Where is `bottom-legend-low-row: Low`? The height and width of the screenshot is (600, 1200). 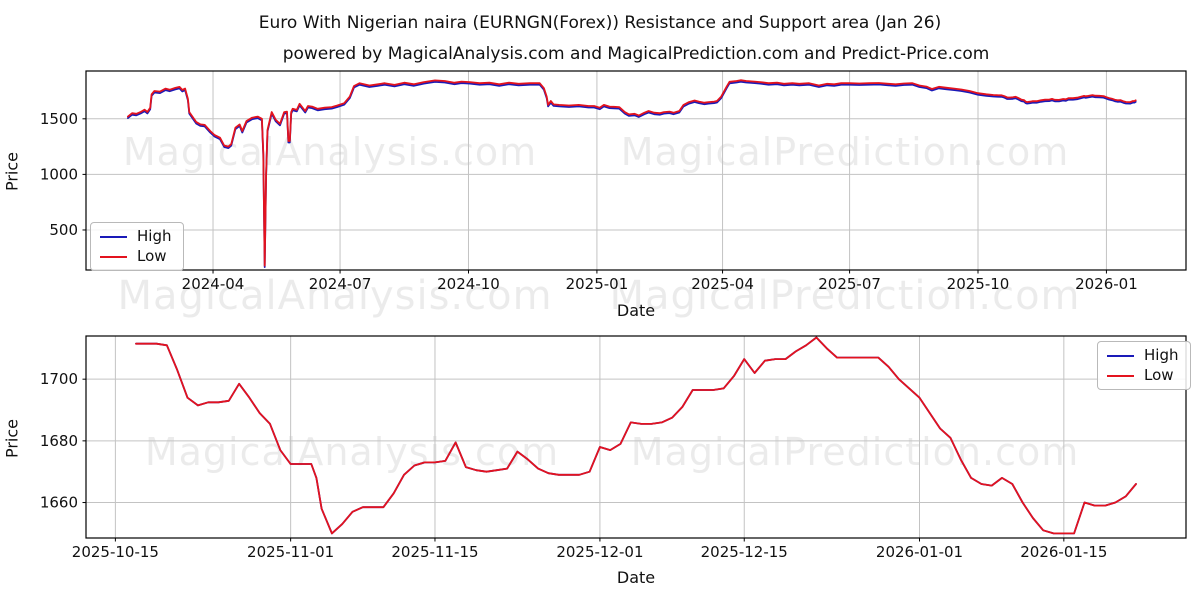
bottom-legend-low-row: Low is located at coordinates (1142, 375).